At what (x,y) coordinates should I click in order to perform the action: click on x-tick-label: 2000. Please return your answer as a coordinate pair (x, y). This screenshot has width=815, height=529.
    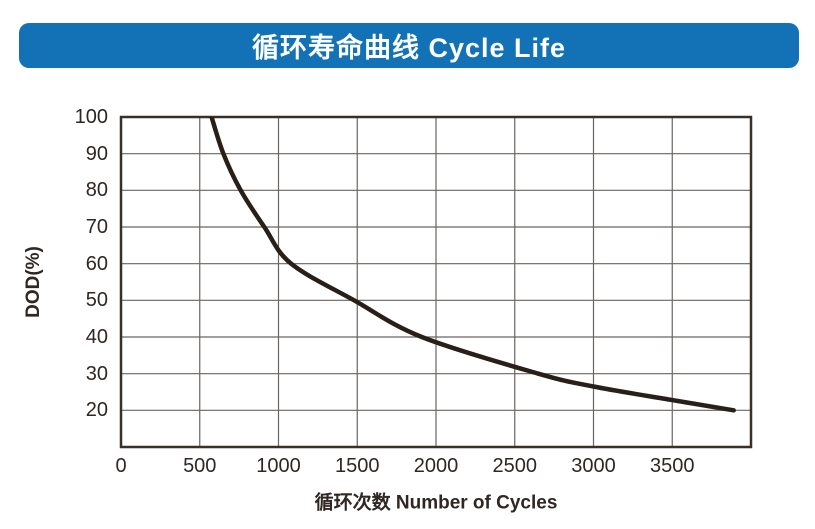
    Looking at the image, I should click on (436, 466).